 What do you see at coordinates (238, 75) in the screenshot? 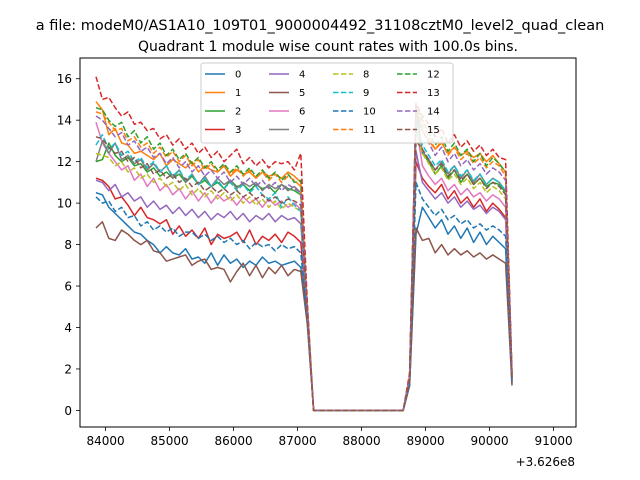
I see `legend-label-0: 0` at bounding box center [238, 75].